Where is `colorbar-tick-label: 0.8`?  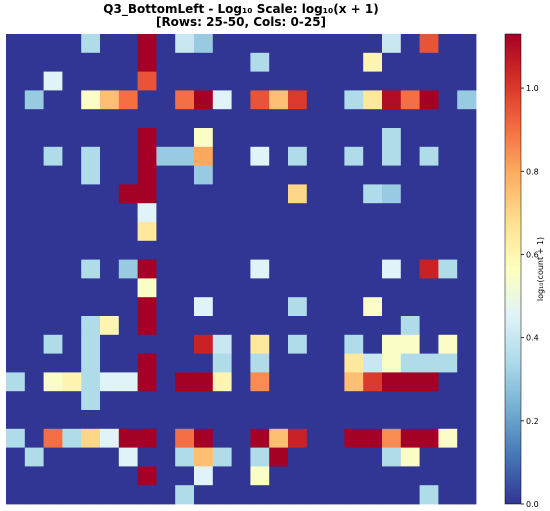 colorbar-tick-label: 0.8 is located at coordinates (532, 171).